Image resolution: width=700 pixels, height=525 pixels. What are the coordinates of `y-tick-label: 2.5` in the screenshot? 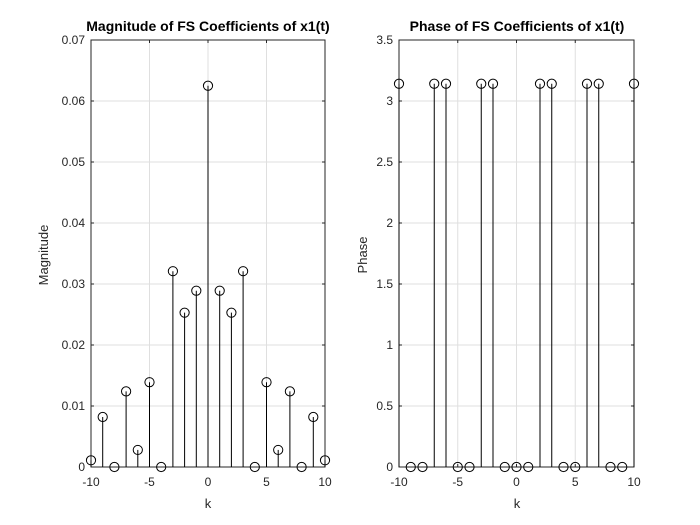 It's located at (384, 162).